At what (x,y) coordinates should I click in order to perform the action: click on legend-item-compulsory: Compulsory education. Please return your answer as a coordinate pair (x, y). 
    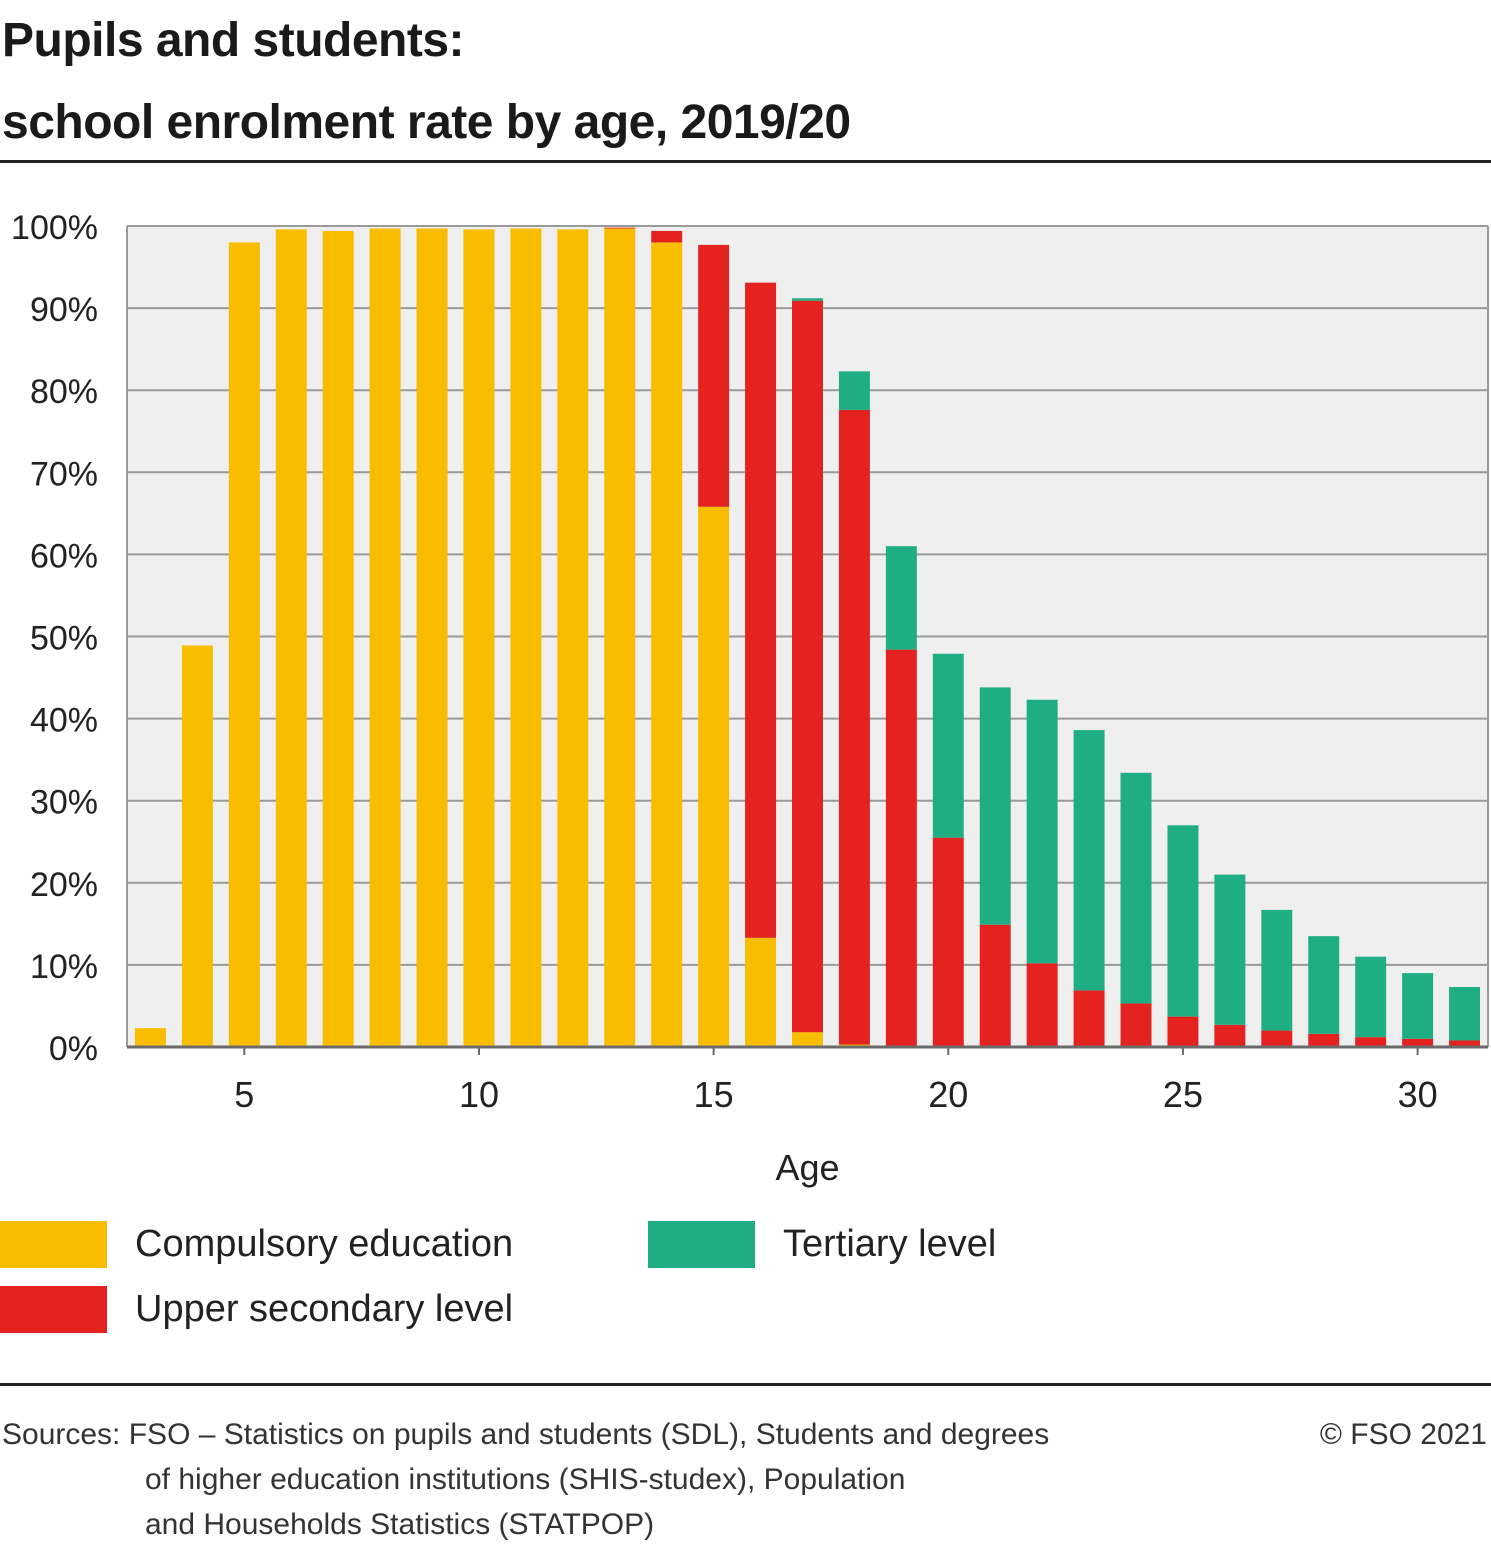
    Looking at the image, I should click on (256, 1244).